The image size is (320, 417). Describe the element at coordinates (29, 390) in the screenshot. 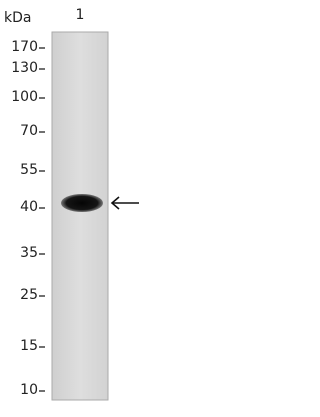

I see `marker-label: 10` at that location.